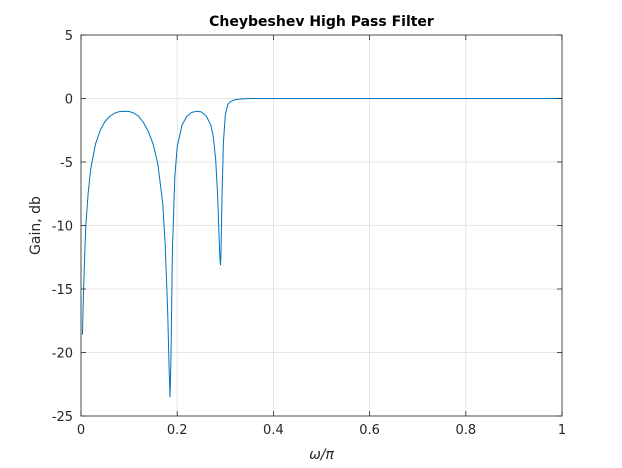  What do you see at coordinates (81, 430) in the screenshot?
I see `x-tick-label: 0` at bounding box center [81, 430].